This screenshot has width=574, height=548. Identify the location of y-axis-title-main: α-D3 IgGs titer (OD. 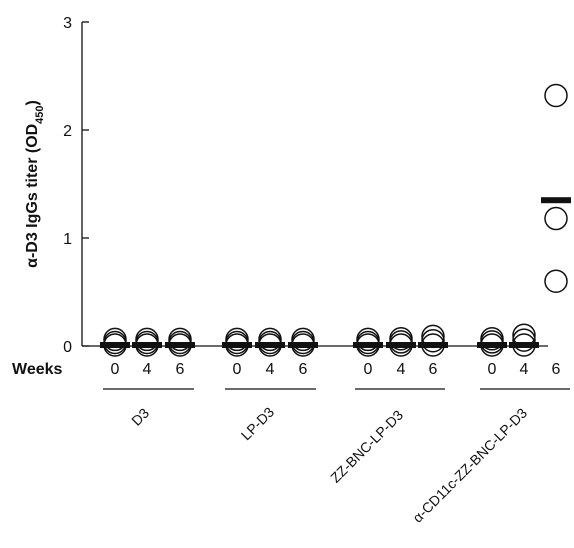
(32, 196).